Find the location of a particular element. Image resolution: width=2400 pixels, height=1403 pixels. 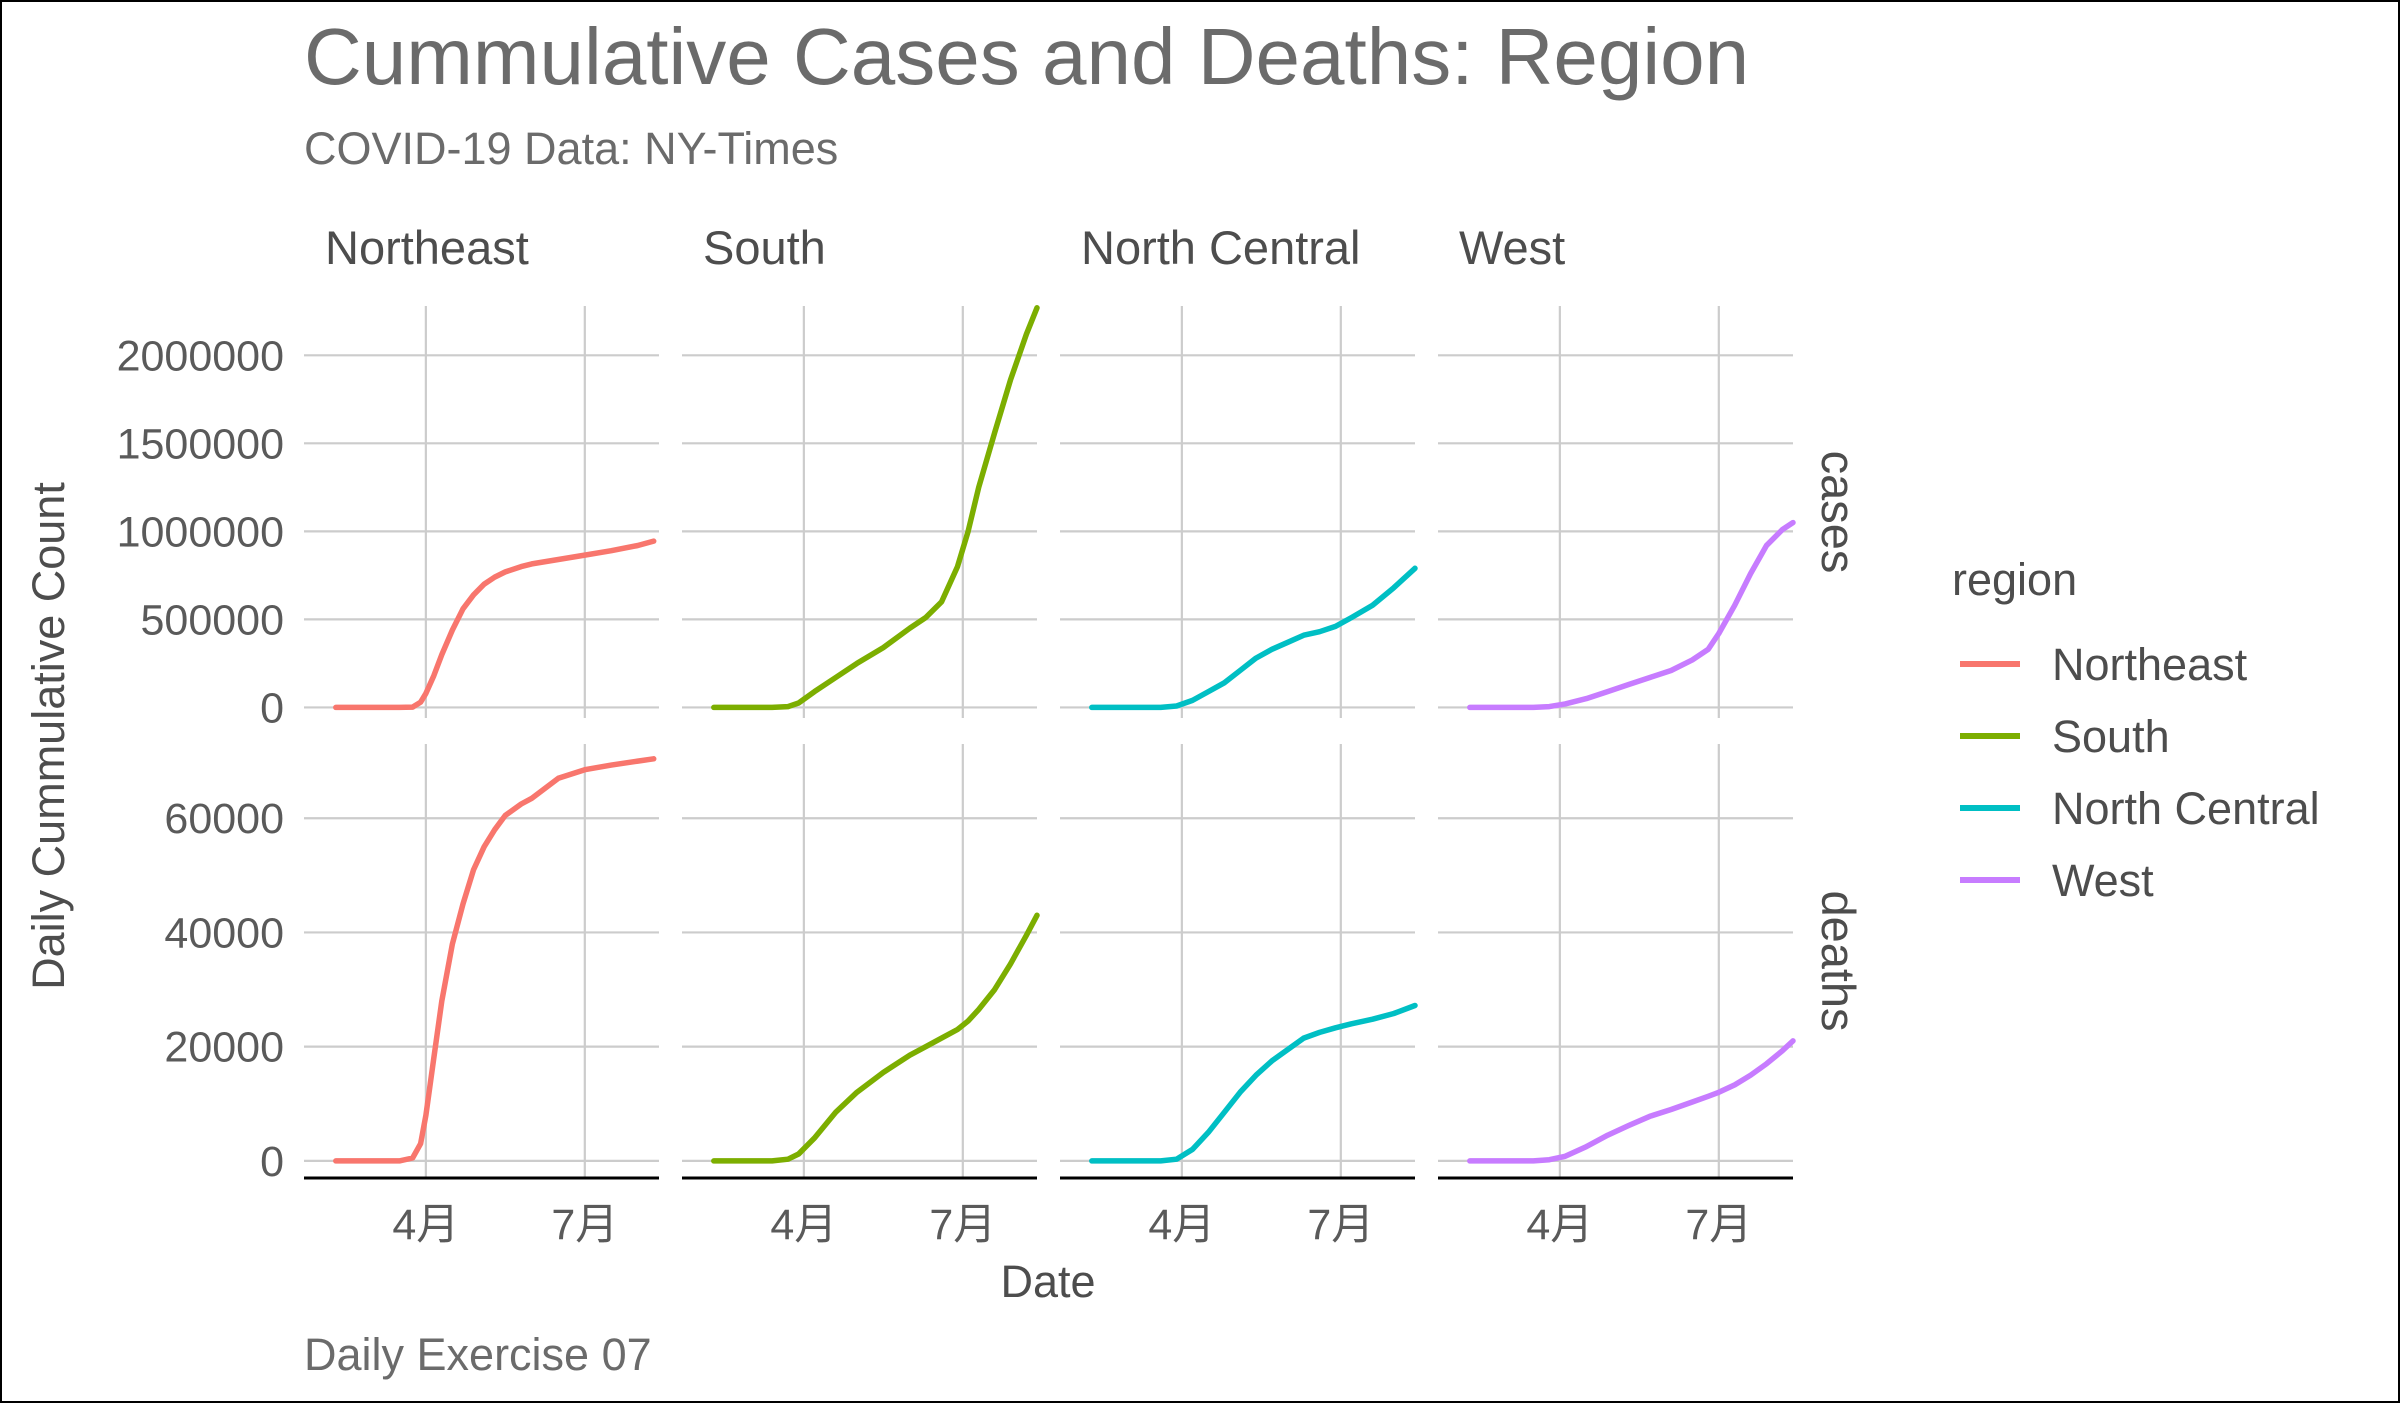

column-strip-northeast: Northeast is located at coordinates (427, 247).